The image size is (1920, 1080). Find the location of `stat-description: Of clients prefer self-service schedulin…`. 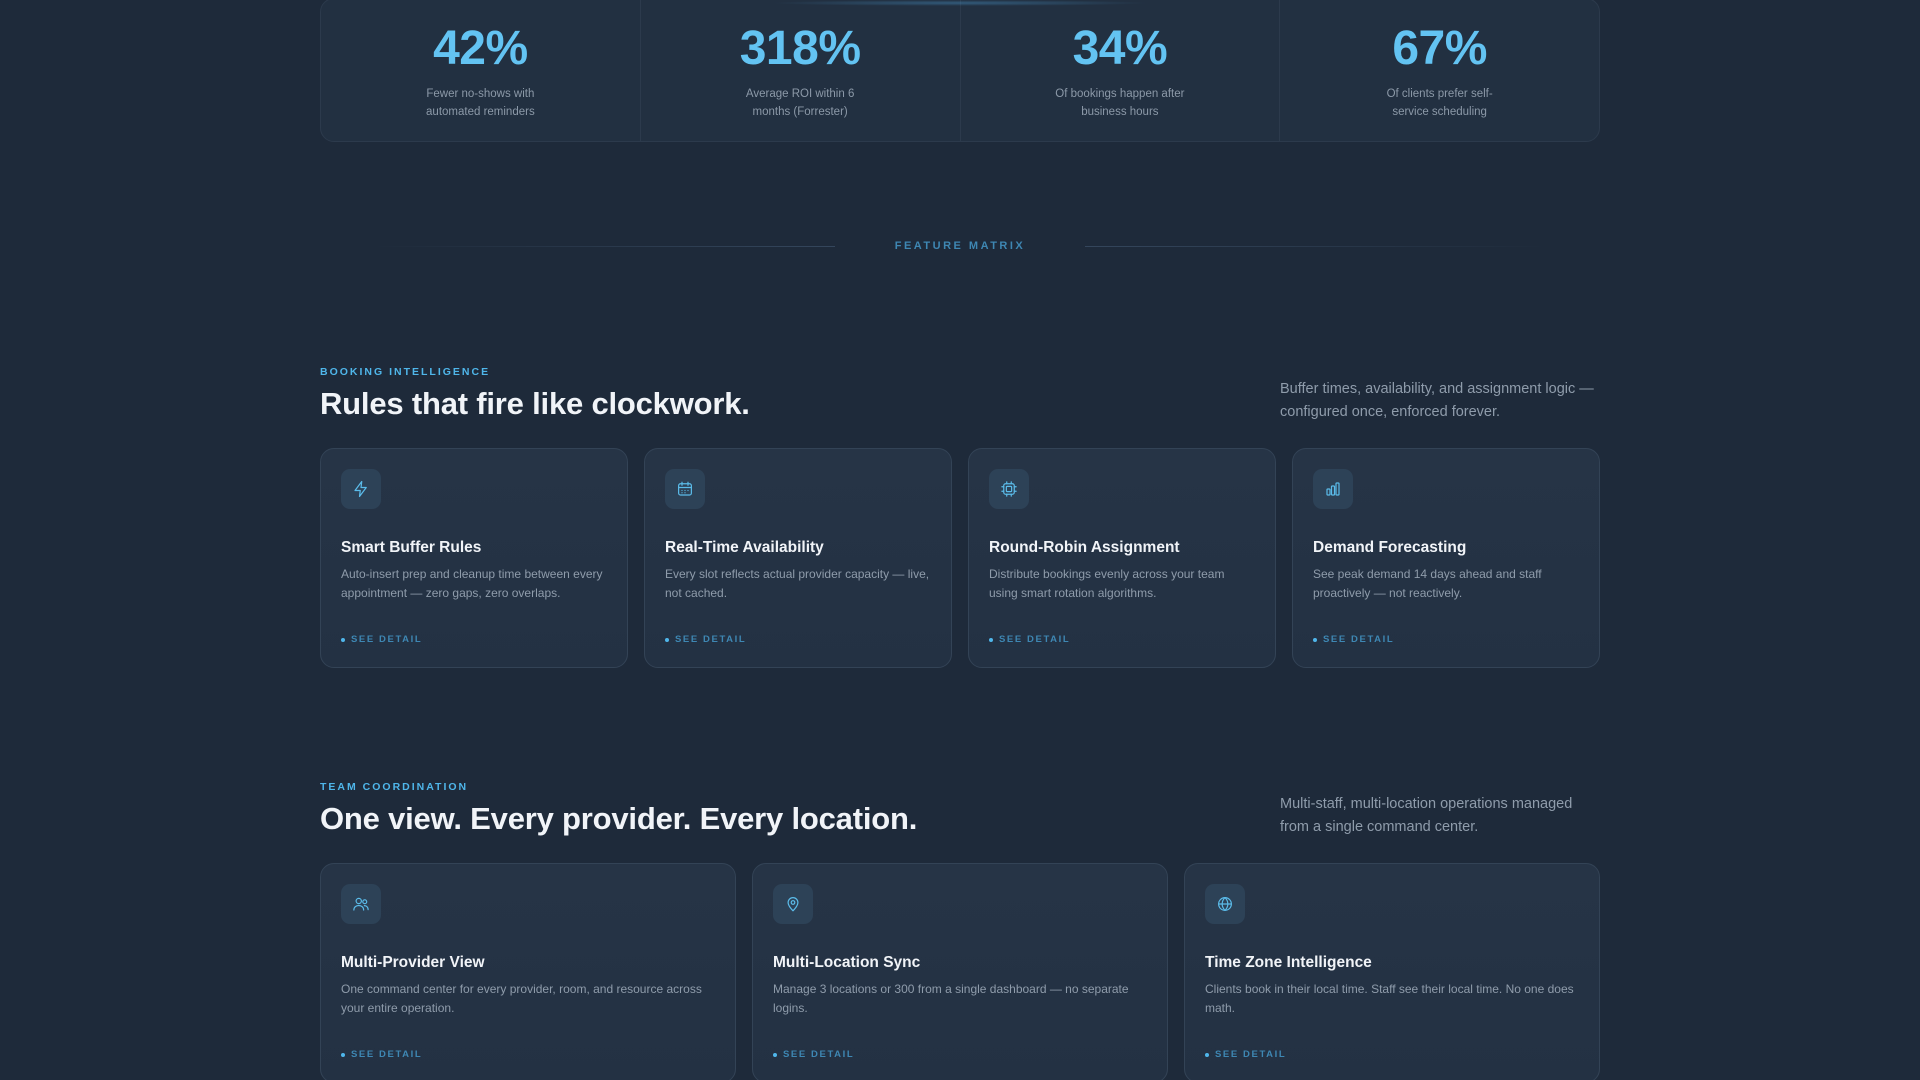

stat-description: Of clients prefer self-service schedulin… is located at coordinates (1439, 103).